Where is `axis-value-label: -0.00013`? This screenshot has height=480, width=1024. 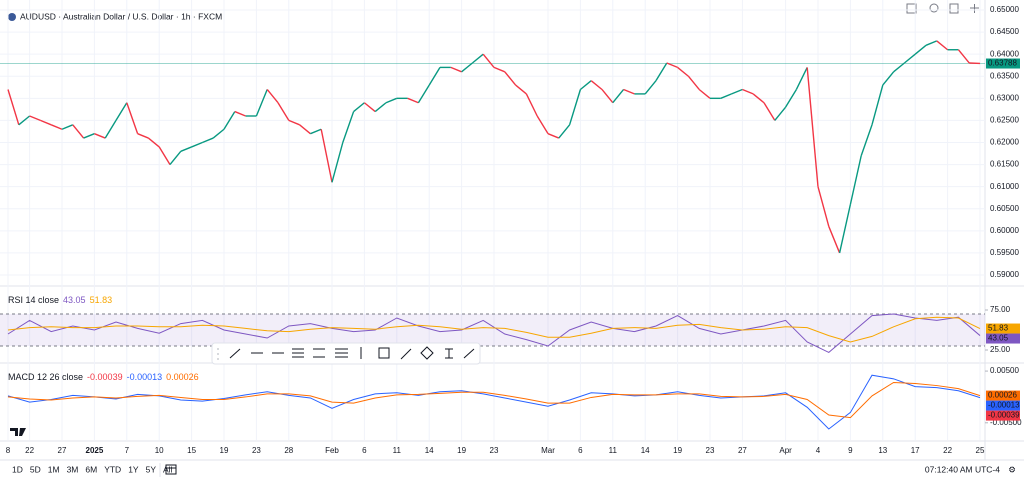
axis-value-label: -0.00013 is located at coordinates (1004, 405).